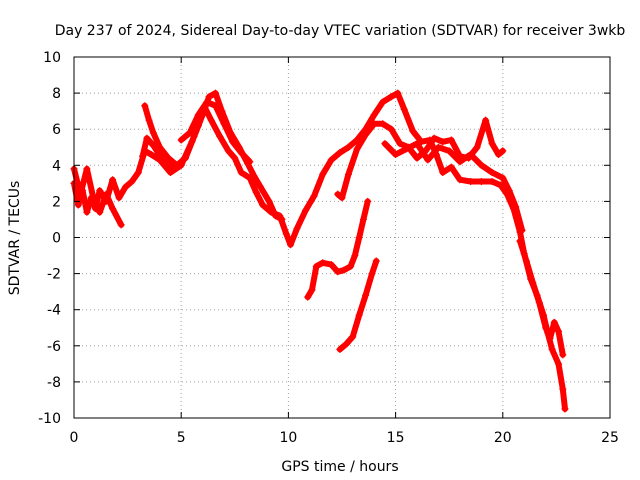 This screenshot has height=480, width=640. Describe the element at coordinates (52, 58) in the screenshot. I see `y-tick-label: 10` at that location.